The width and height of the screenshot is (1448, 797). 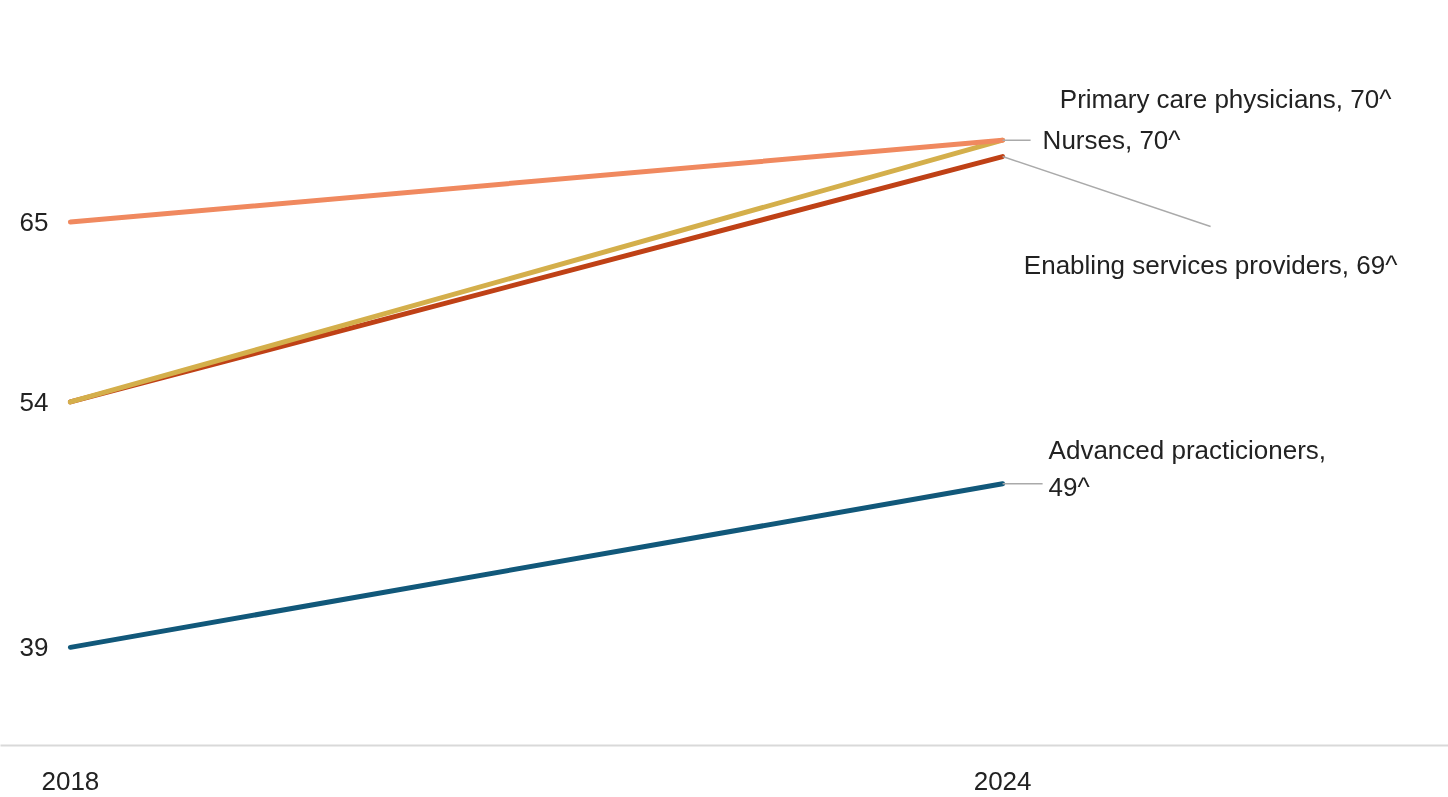 What do you see at coordinates (1225, 98) in the screenshot?
I see `text: Primary care physicians, 70^` at bounding box center [1225, 98].